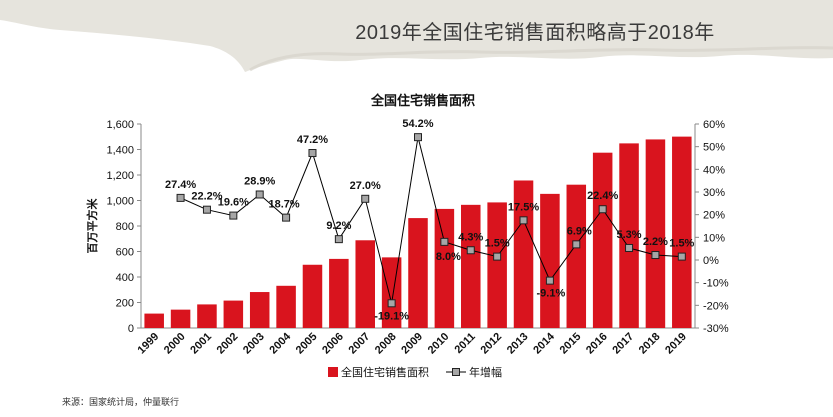 This screenshot has height=417, width=833. What do you see at coordinates (497, 265) in the screenshot?
I see `bar-2012` at bounding box center [497, 265].